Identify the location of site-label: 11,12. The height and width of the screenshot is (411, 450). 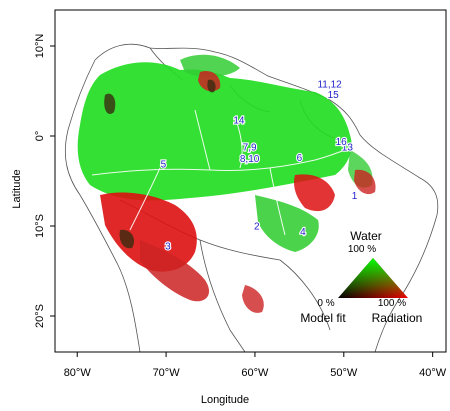
(329, 84).